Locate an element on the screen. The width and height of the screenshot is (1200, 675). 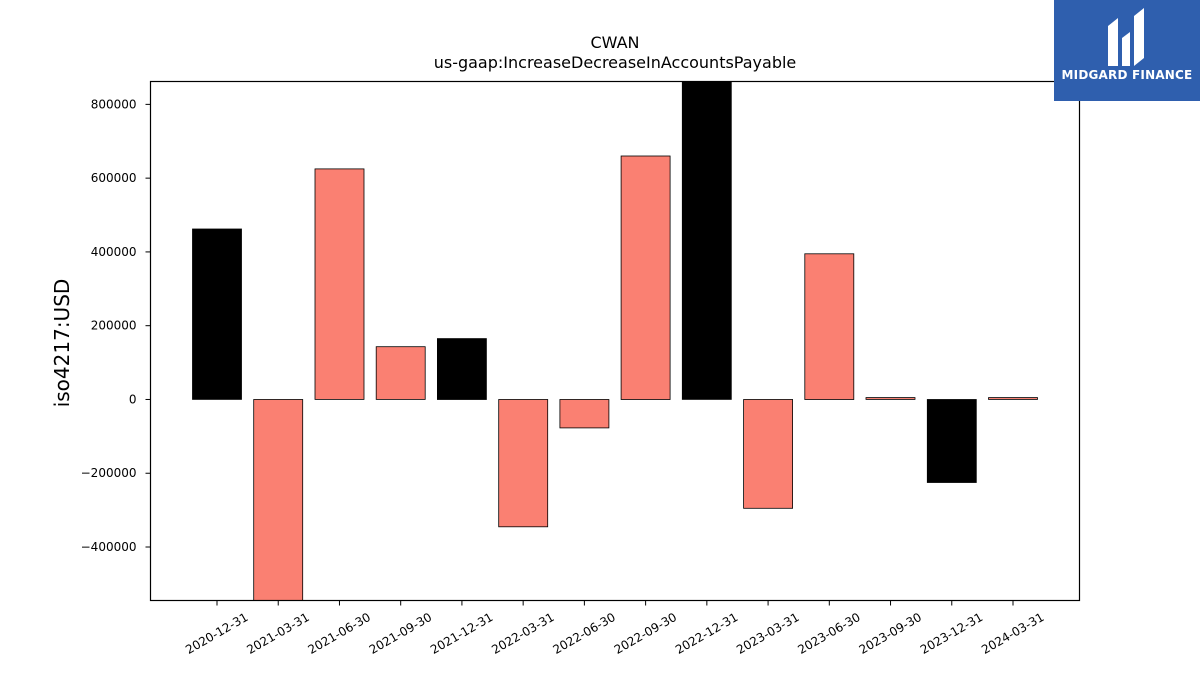
x-tick-label: 2022-09-30 is located at coordinates (645, 633).